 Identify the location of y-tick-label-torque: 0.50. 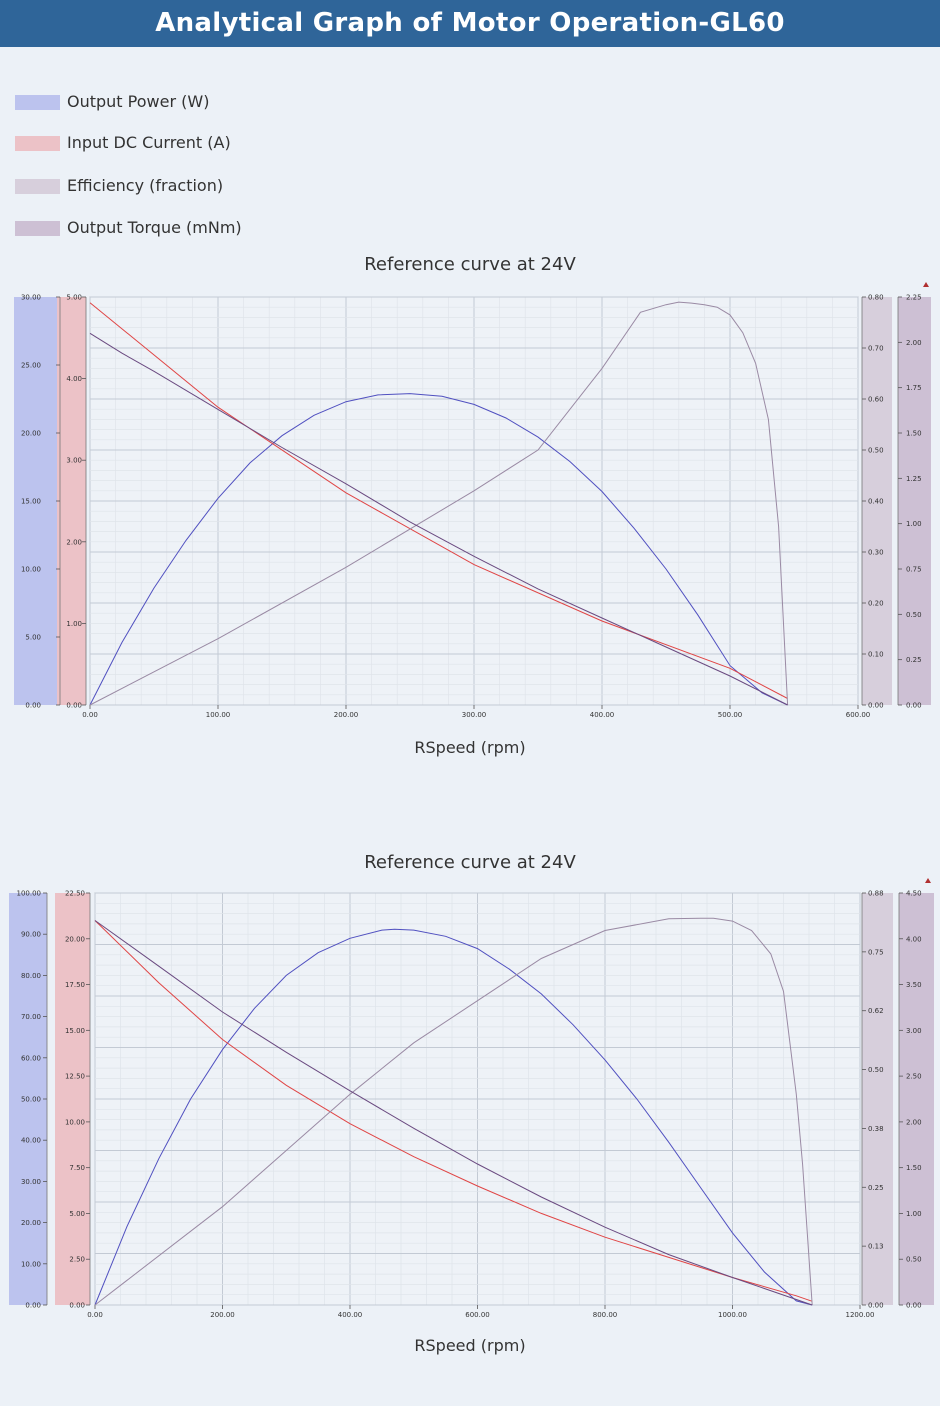
(914, 1260).